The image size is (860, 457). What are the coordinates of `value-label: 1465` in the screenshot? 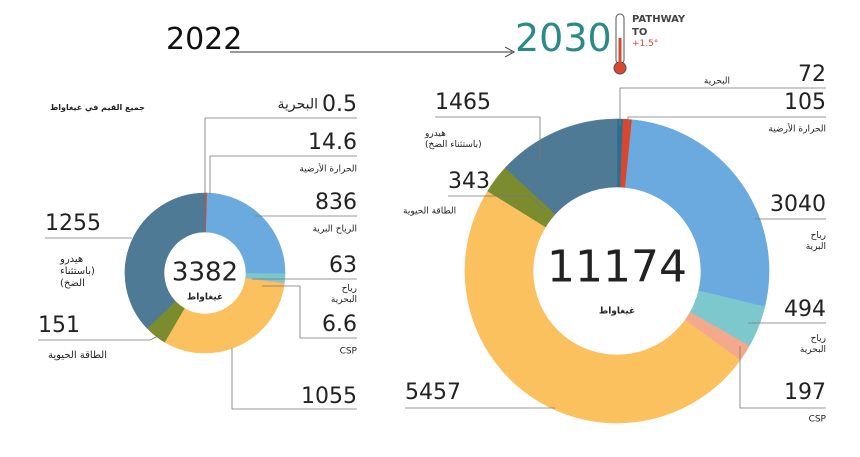 It's located at (463, 102).